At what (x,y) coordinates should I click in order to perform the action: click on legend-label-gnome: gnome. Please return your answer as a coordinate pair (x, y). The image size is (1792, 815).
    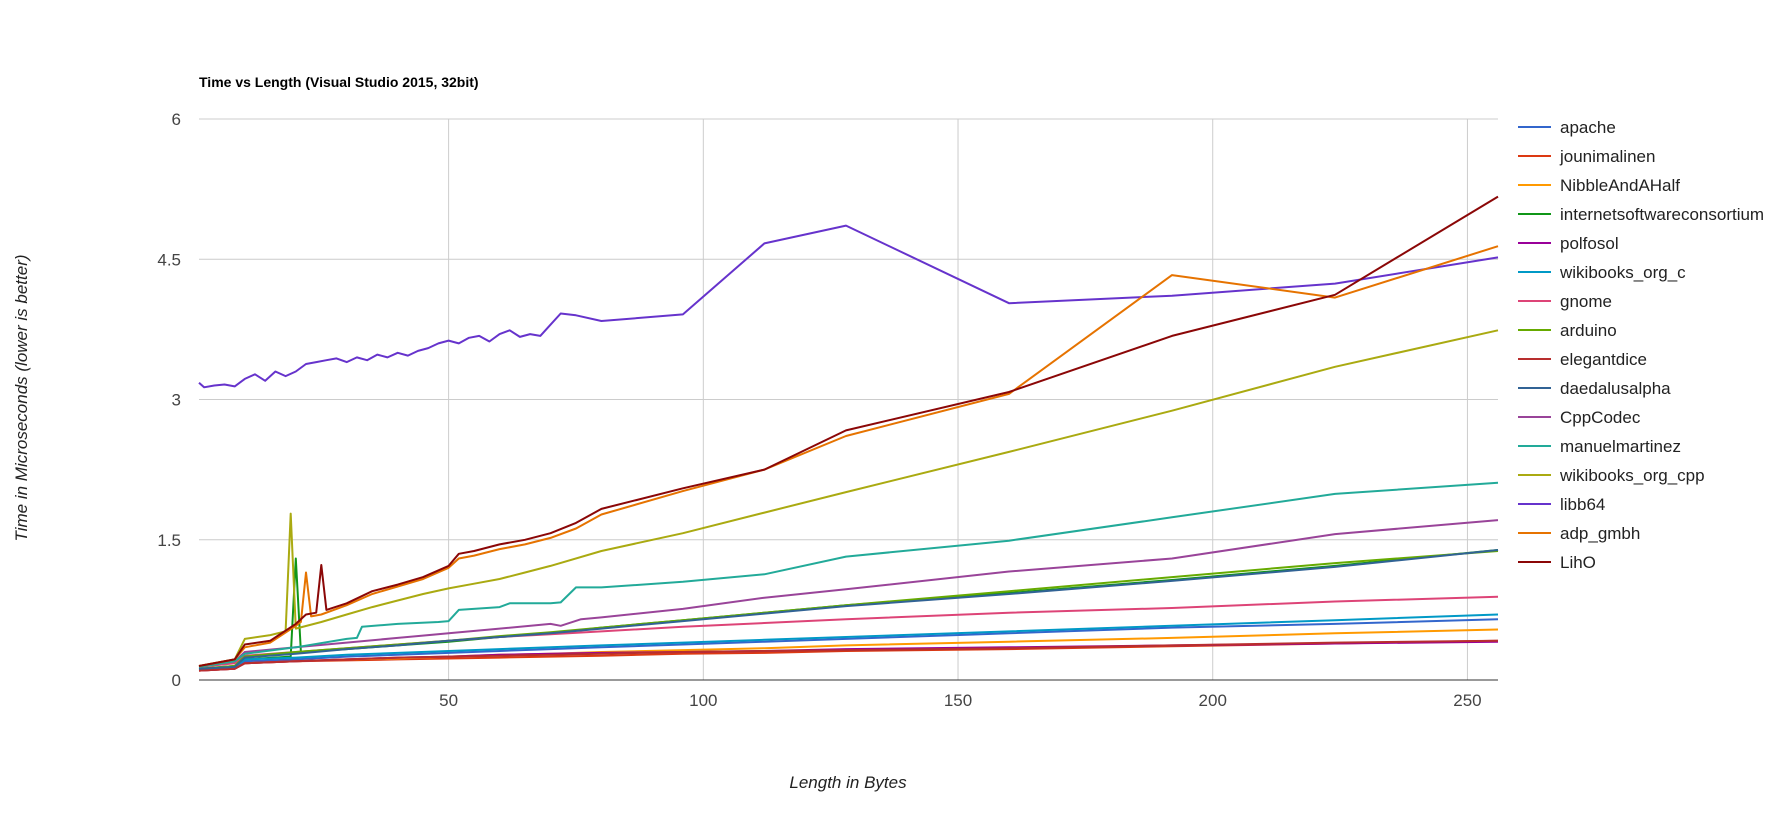
    Looking at the image, I should click on (1586, 301).